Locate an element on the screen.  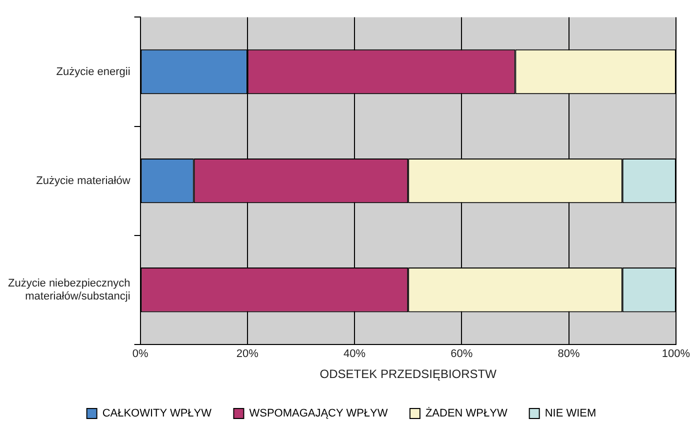
x-axis-title: ODSETEK PRZEDSIĘBIORSTW is located at coordinates (409, 374).